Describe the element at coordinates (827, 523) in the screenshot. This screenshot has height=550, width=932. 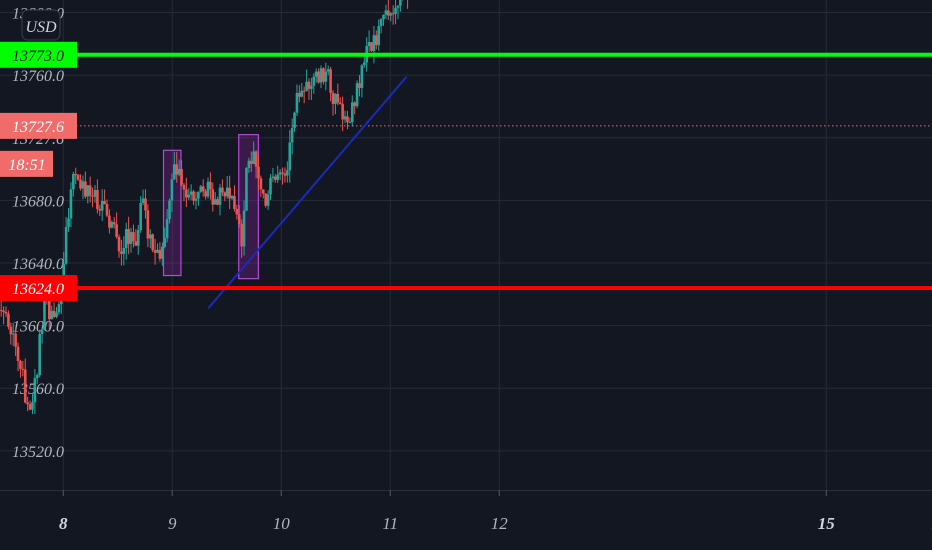
I see `x-tick-label: 15` at that location.